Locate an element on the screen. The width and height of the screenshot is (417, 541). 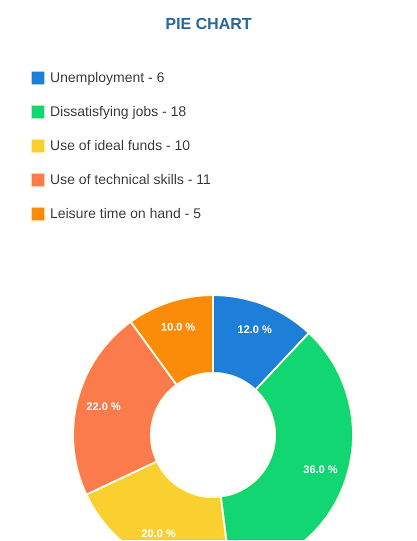
chart-title: PIE CHART is located at coordinates (208, 24).